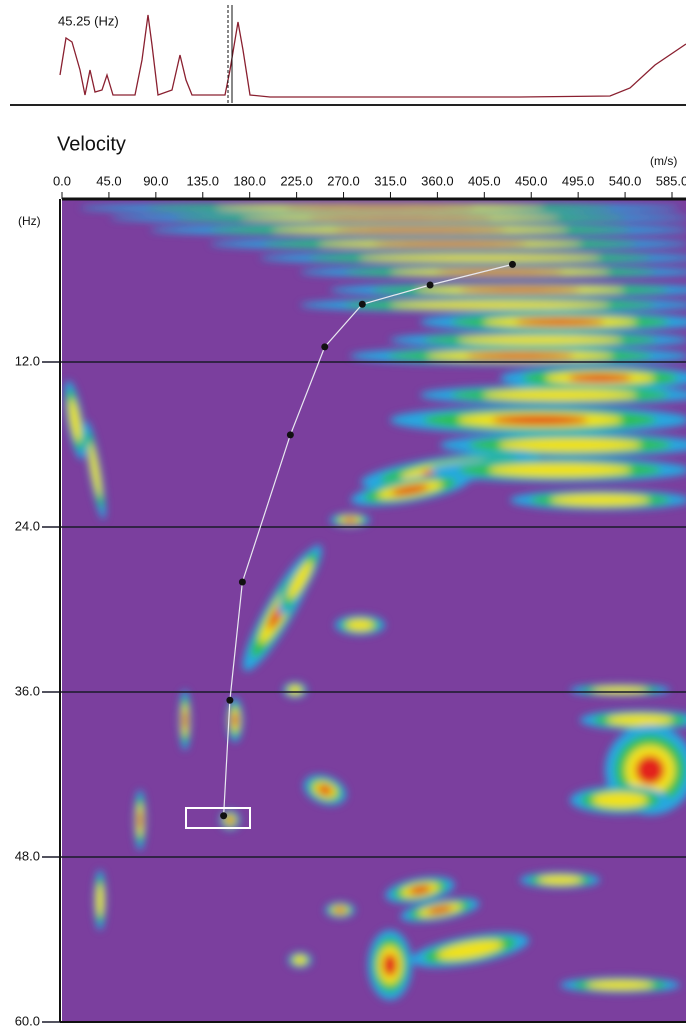 Image resolution: width=686 pixels, height=1033 pixels. I want to click on x-tick-label: 450.0, so click(531, 180).